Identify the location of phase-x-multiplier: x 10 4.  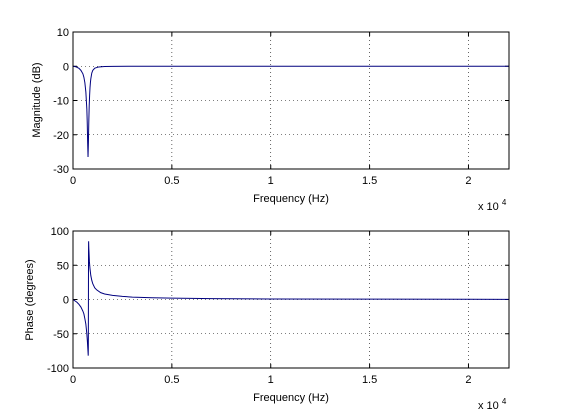
(492, 404).